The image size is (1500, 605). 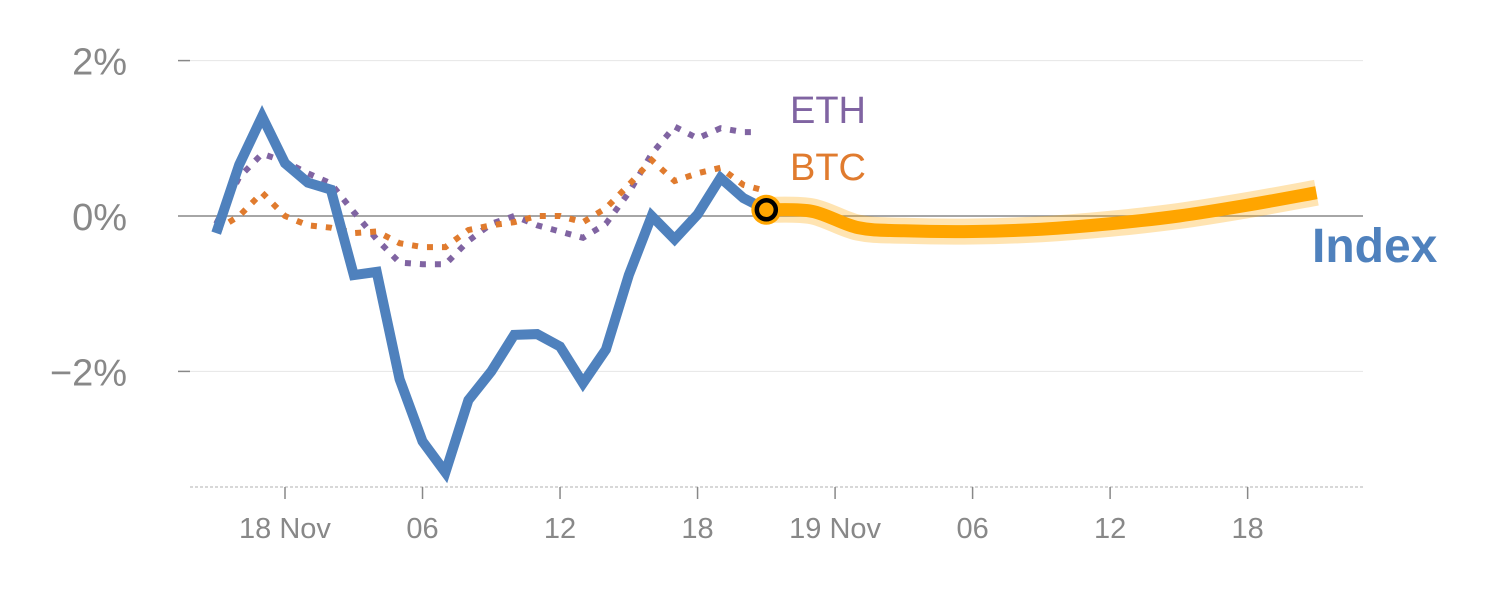 What do you see at coordinates (1042, 212) in the screenshot?
I see `forecast-line` at bounding box center [1042, 212].